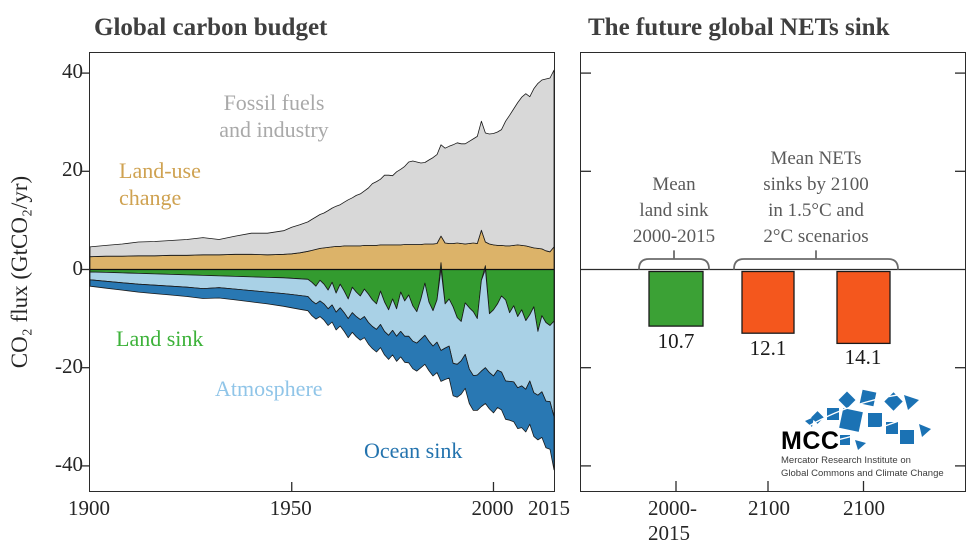  I want to click on series-label-line: change, so click(150, 197).